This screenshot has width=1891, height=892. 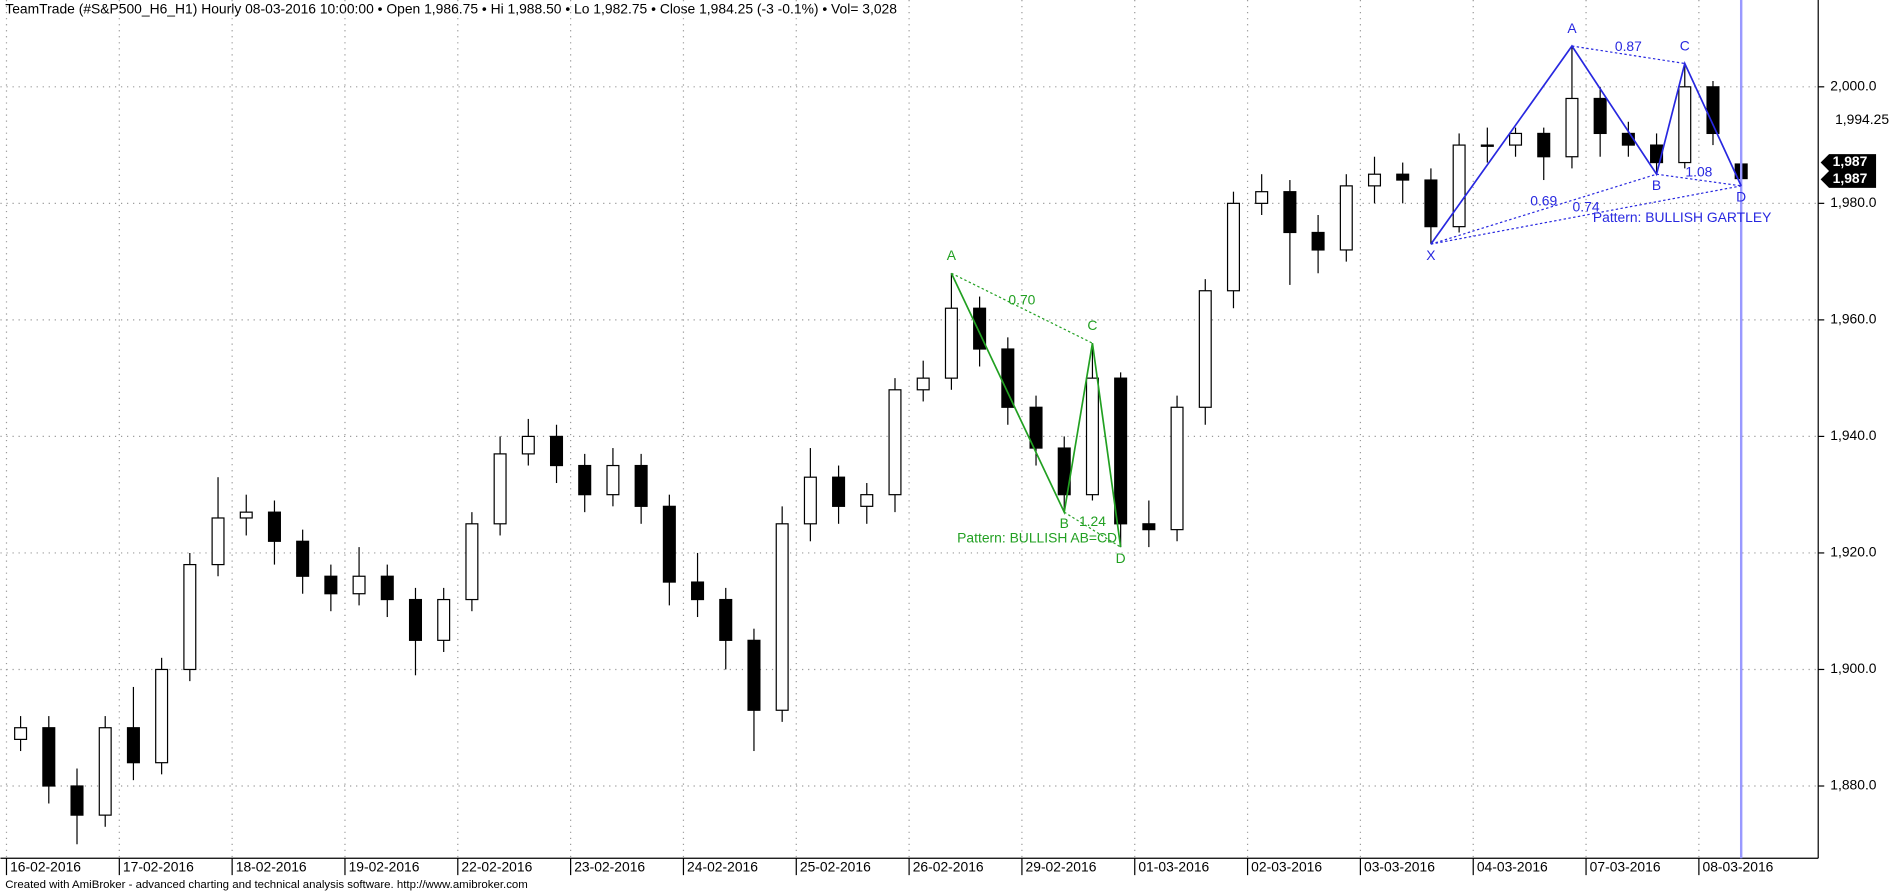 What do you see at coordinates (1092, 325) in the screenshot?
I see `point-label: C` at bounding box center [1092, 325].